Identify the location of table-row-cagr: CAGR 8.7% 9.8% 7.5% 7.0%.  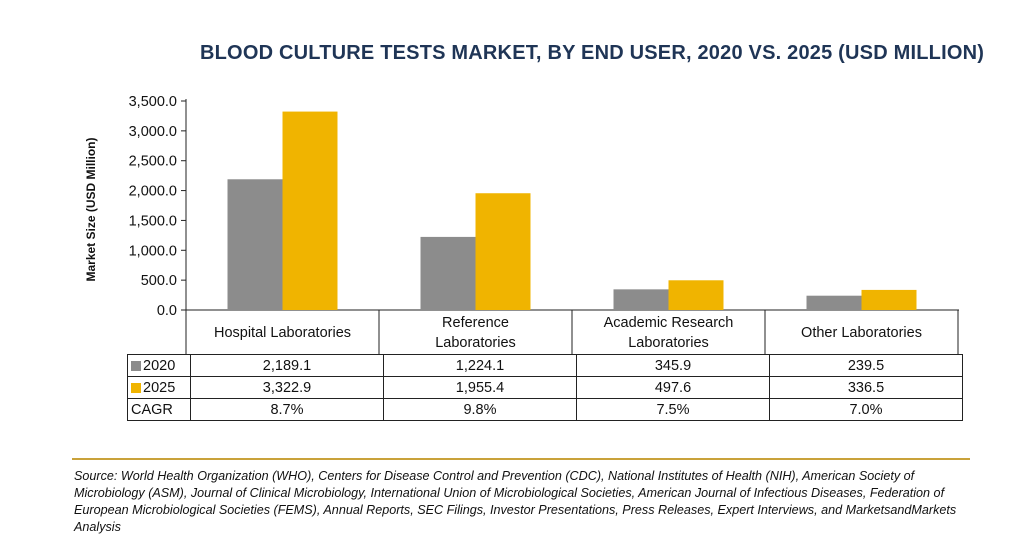
(545, 409).